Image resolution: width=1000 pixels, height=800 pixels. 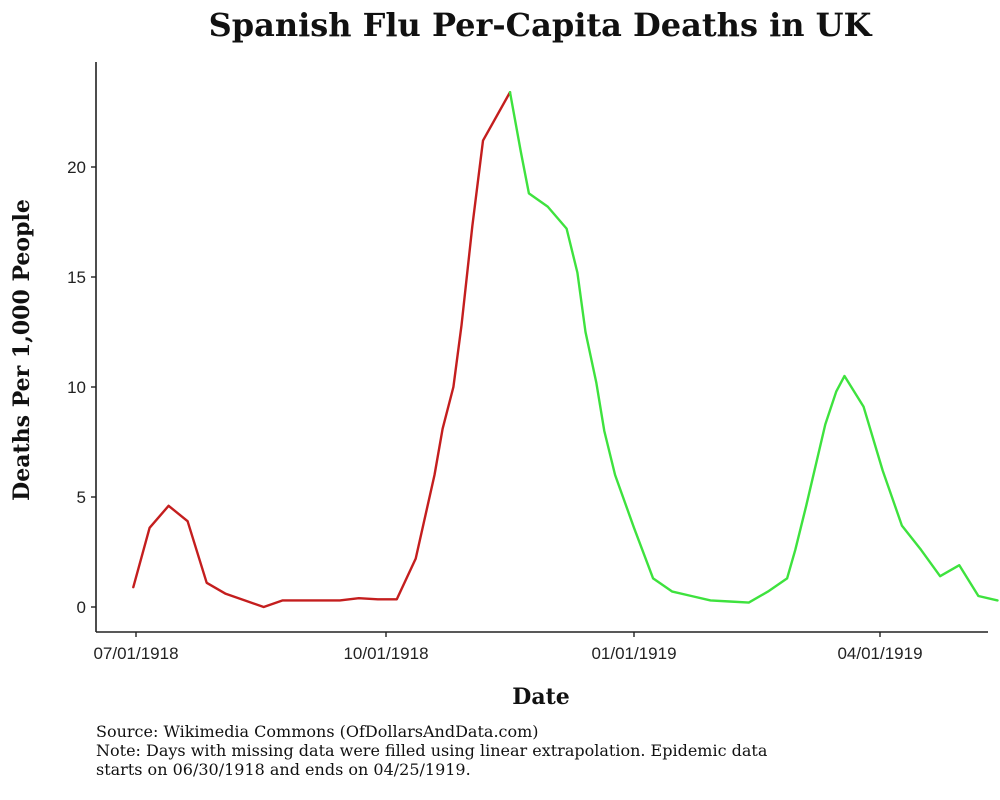 I want to click on y-axis-title: Deaths Per 1,000 People, so click(x=22, y=350).